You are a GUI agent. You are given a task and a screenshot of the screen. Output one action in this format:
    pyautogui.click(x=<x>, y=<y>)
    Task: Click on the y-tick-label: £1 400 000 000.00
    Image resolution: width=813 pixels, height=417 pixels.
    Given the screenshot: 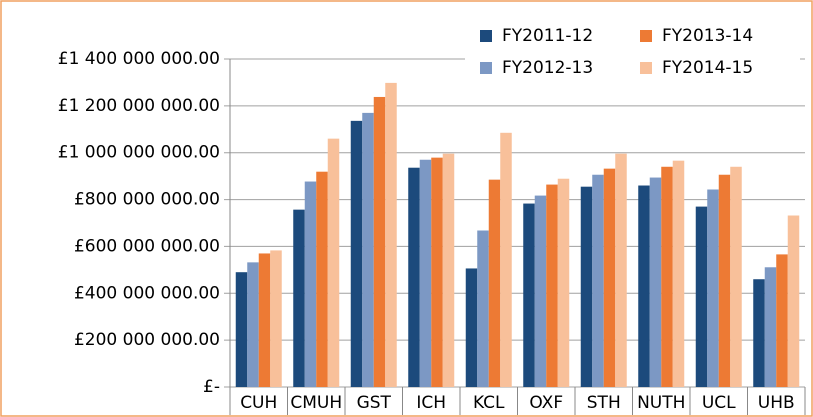 What is the action you would take?
    pyautogui.click(x=139, y=59)
    